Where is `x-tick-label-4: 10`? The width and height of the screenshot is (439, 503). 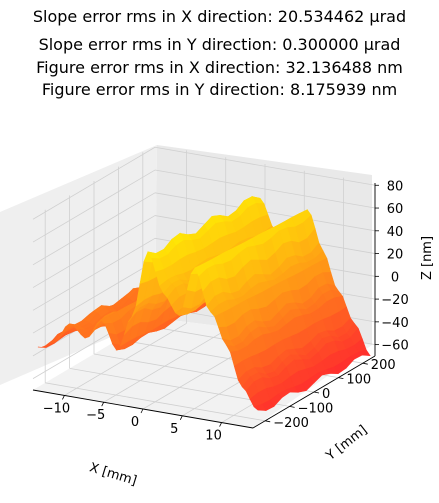 x-tick-label-4: 10 is located at coordinates (213, 436).